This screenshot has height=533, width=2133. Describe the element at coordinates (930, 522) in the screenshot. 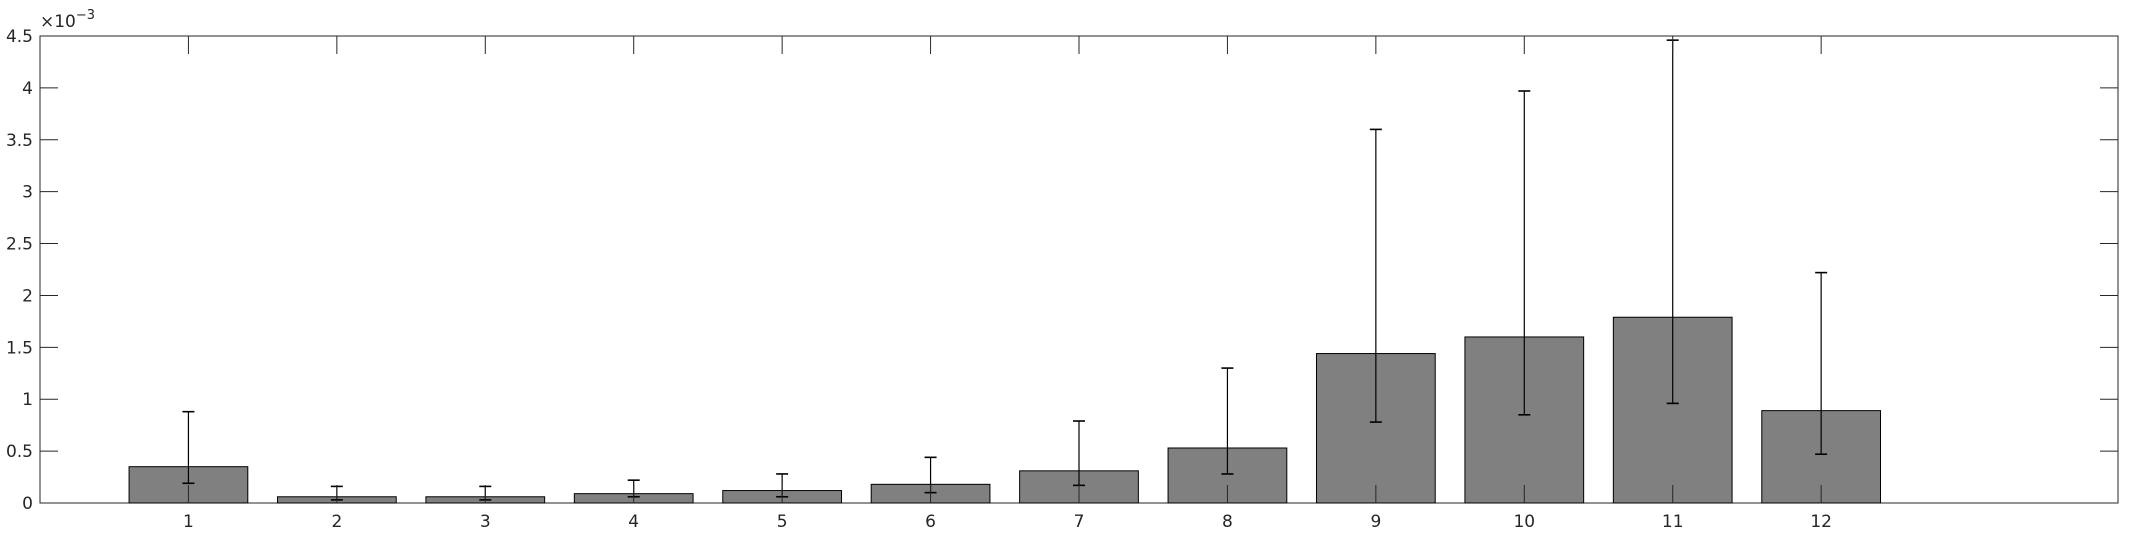

I see `x-tick-label-6: 6` at that location.